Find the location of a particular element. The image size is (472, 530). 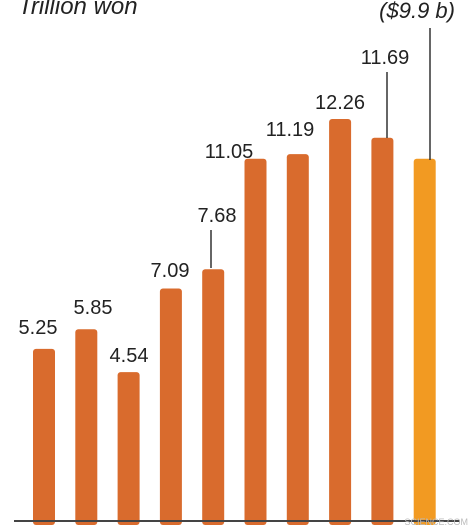

data-label-9: 11.69 is located at coordinates (385, 58).